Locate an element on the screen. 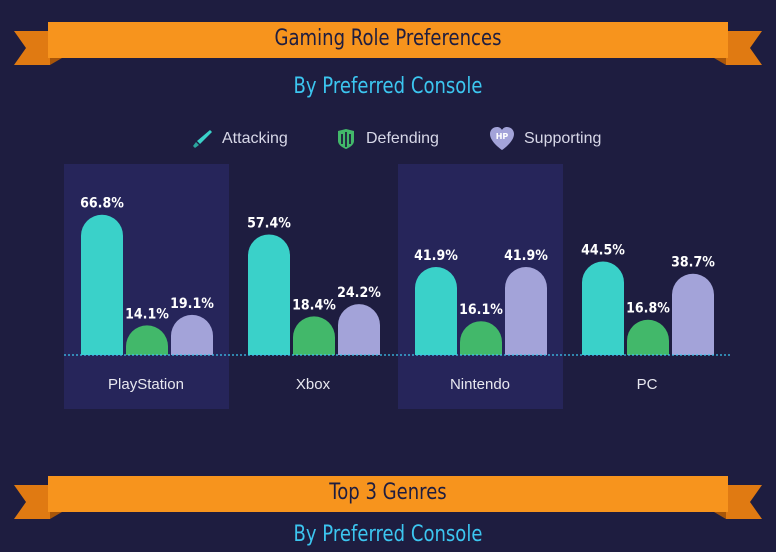 This screenshot has width=776, height=552. data-label: 44.5% is located at coordinates (603, 251).